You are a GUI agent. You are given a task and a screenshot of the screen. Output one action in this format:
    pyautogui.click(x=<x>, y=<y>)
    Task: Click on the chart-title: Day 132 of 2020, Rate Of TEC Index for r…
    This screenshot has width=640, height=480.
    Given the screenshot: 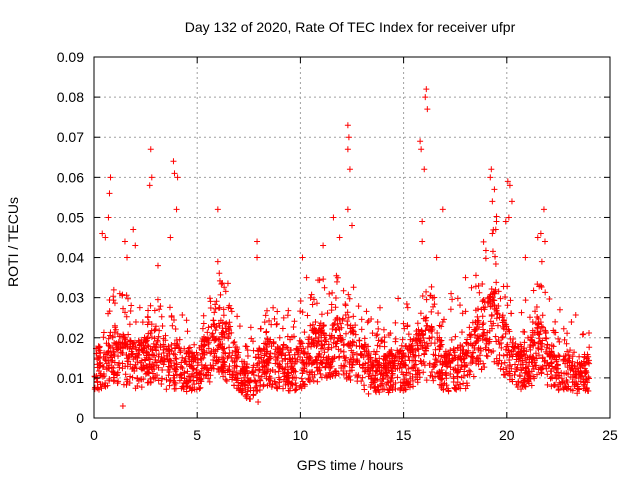 What is the action you would take?
    pyautogui.click(x=350, y=27)
    